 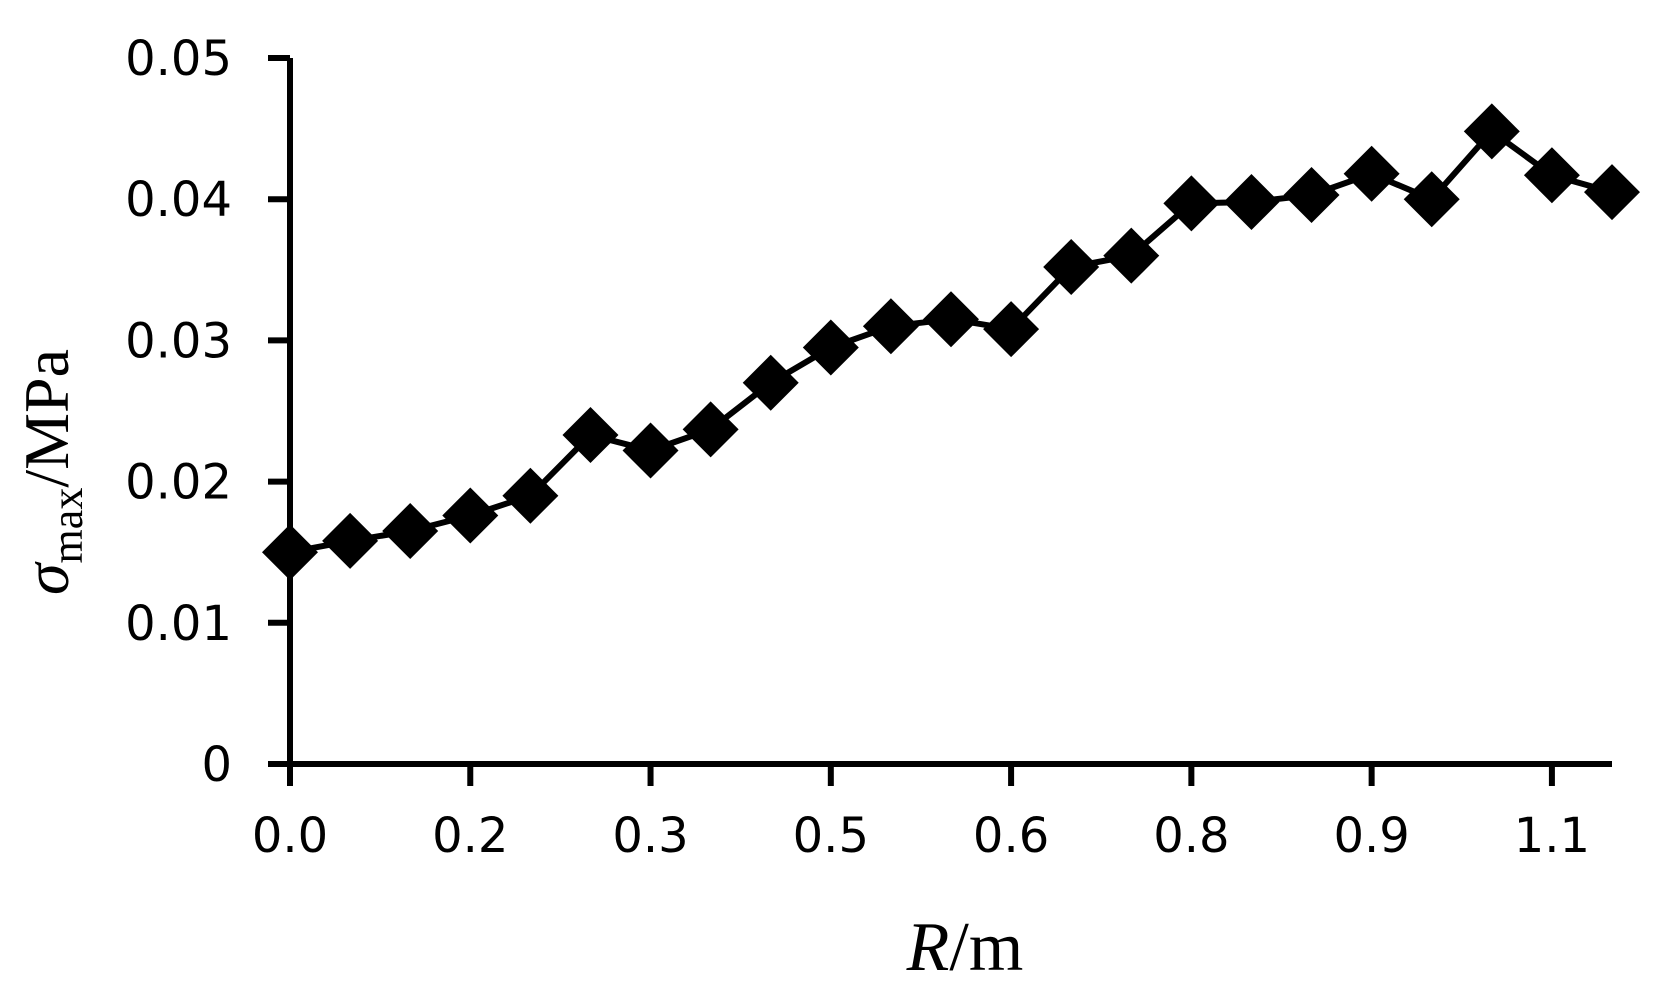 I want to click on y-ticks: 0 0.01 0.02 0.03 0.04 0.05, so click(x=207, y=412).